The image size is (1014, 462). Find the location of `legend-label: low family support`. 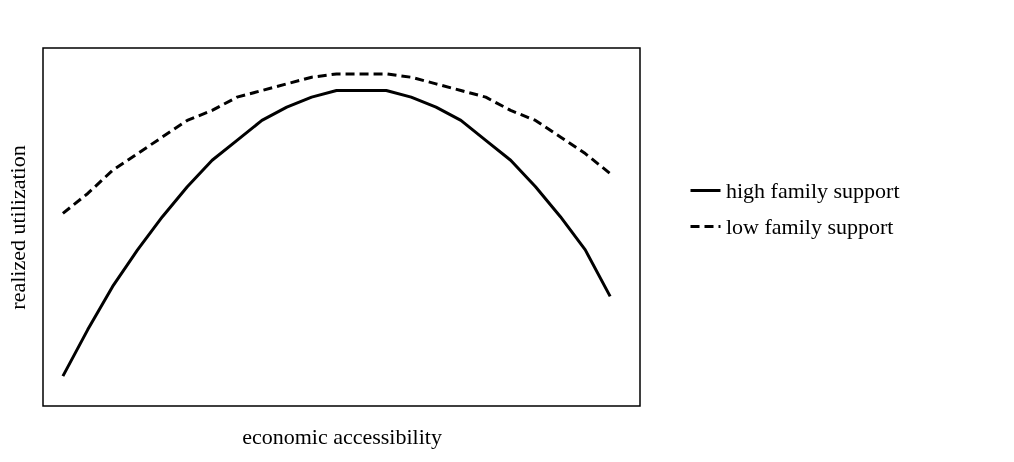

legend-label: low family support is located at coordinates (810, 226).